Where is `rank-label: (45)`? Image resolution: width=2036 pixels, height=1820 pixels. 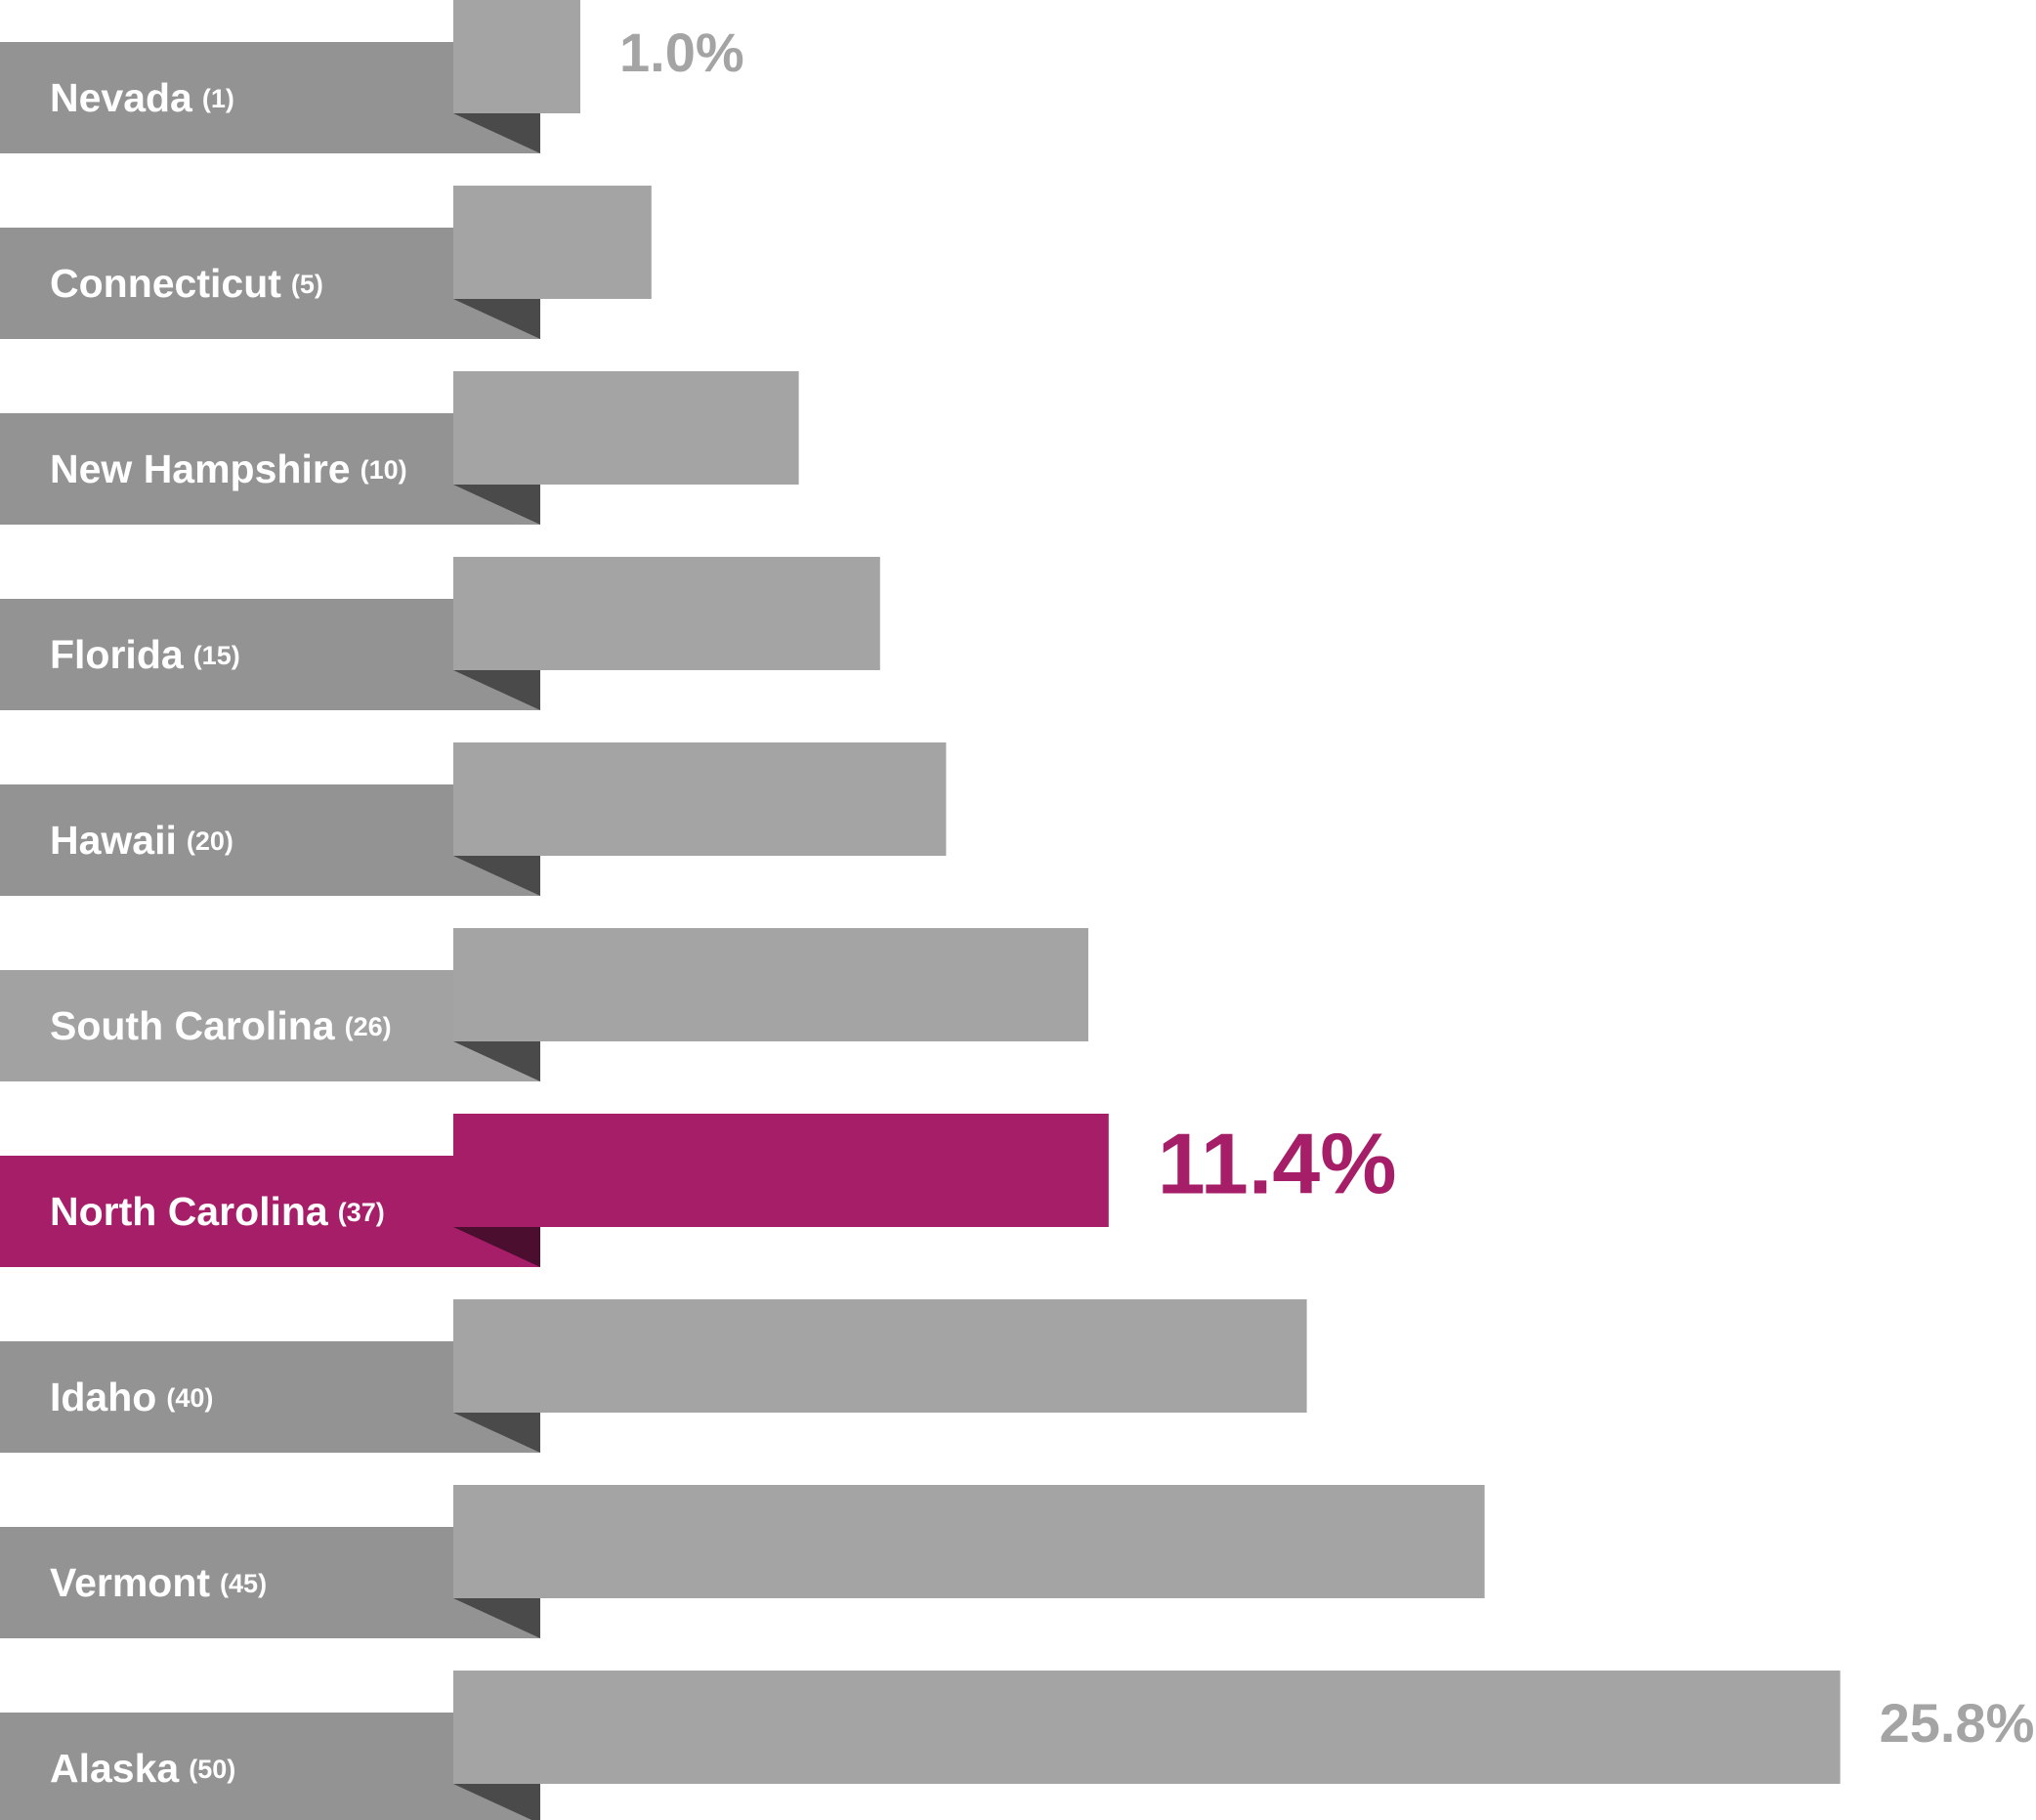
rank-label: (45) is located at coordinates (243, 1583).